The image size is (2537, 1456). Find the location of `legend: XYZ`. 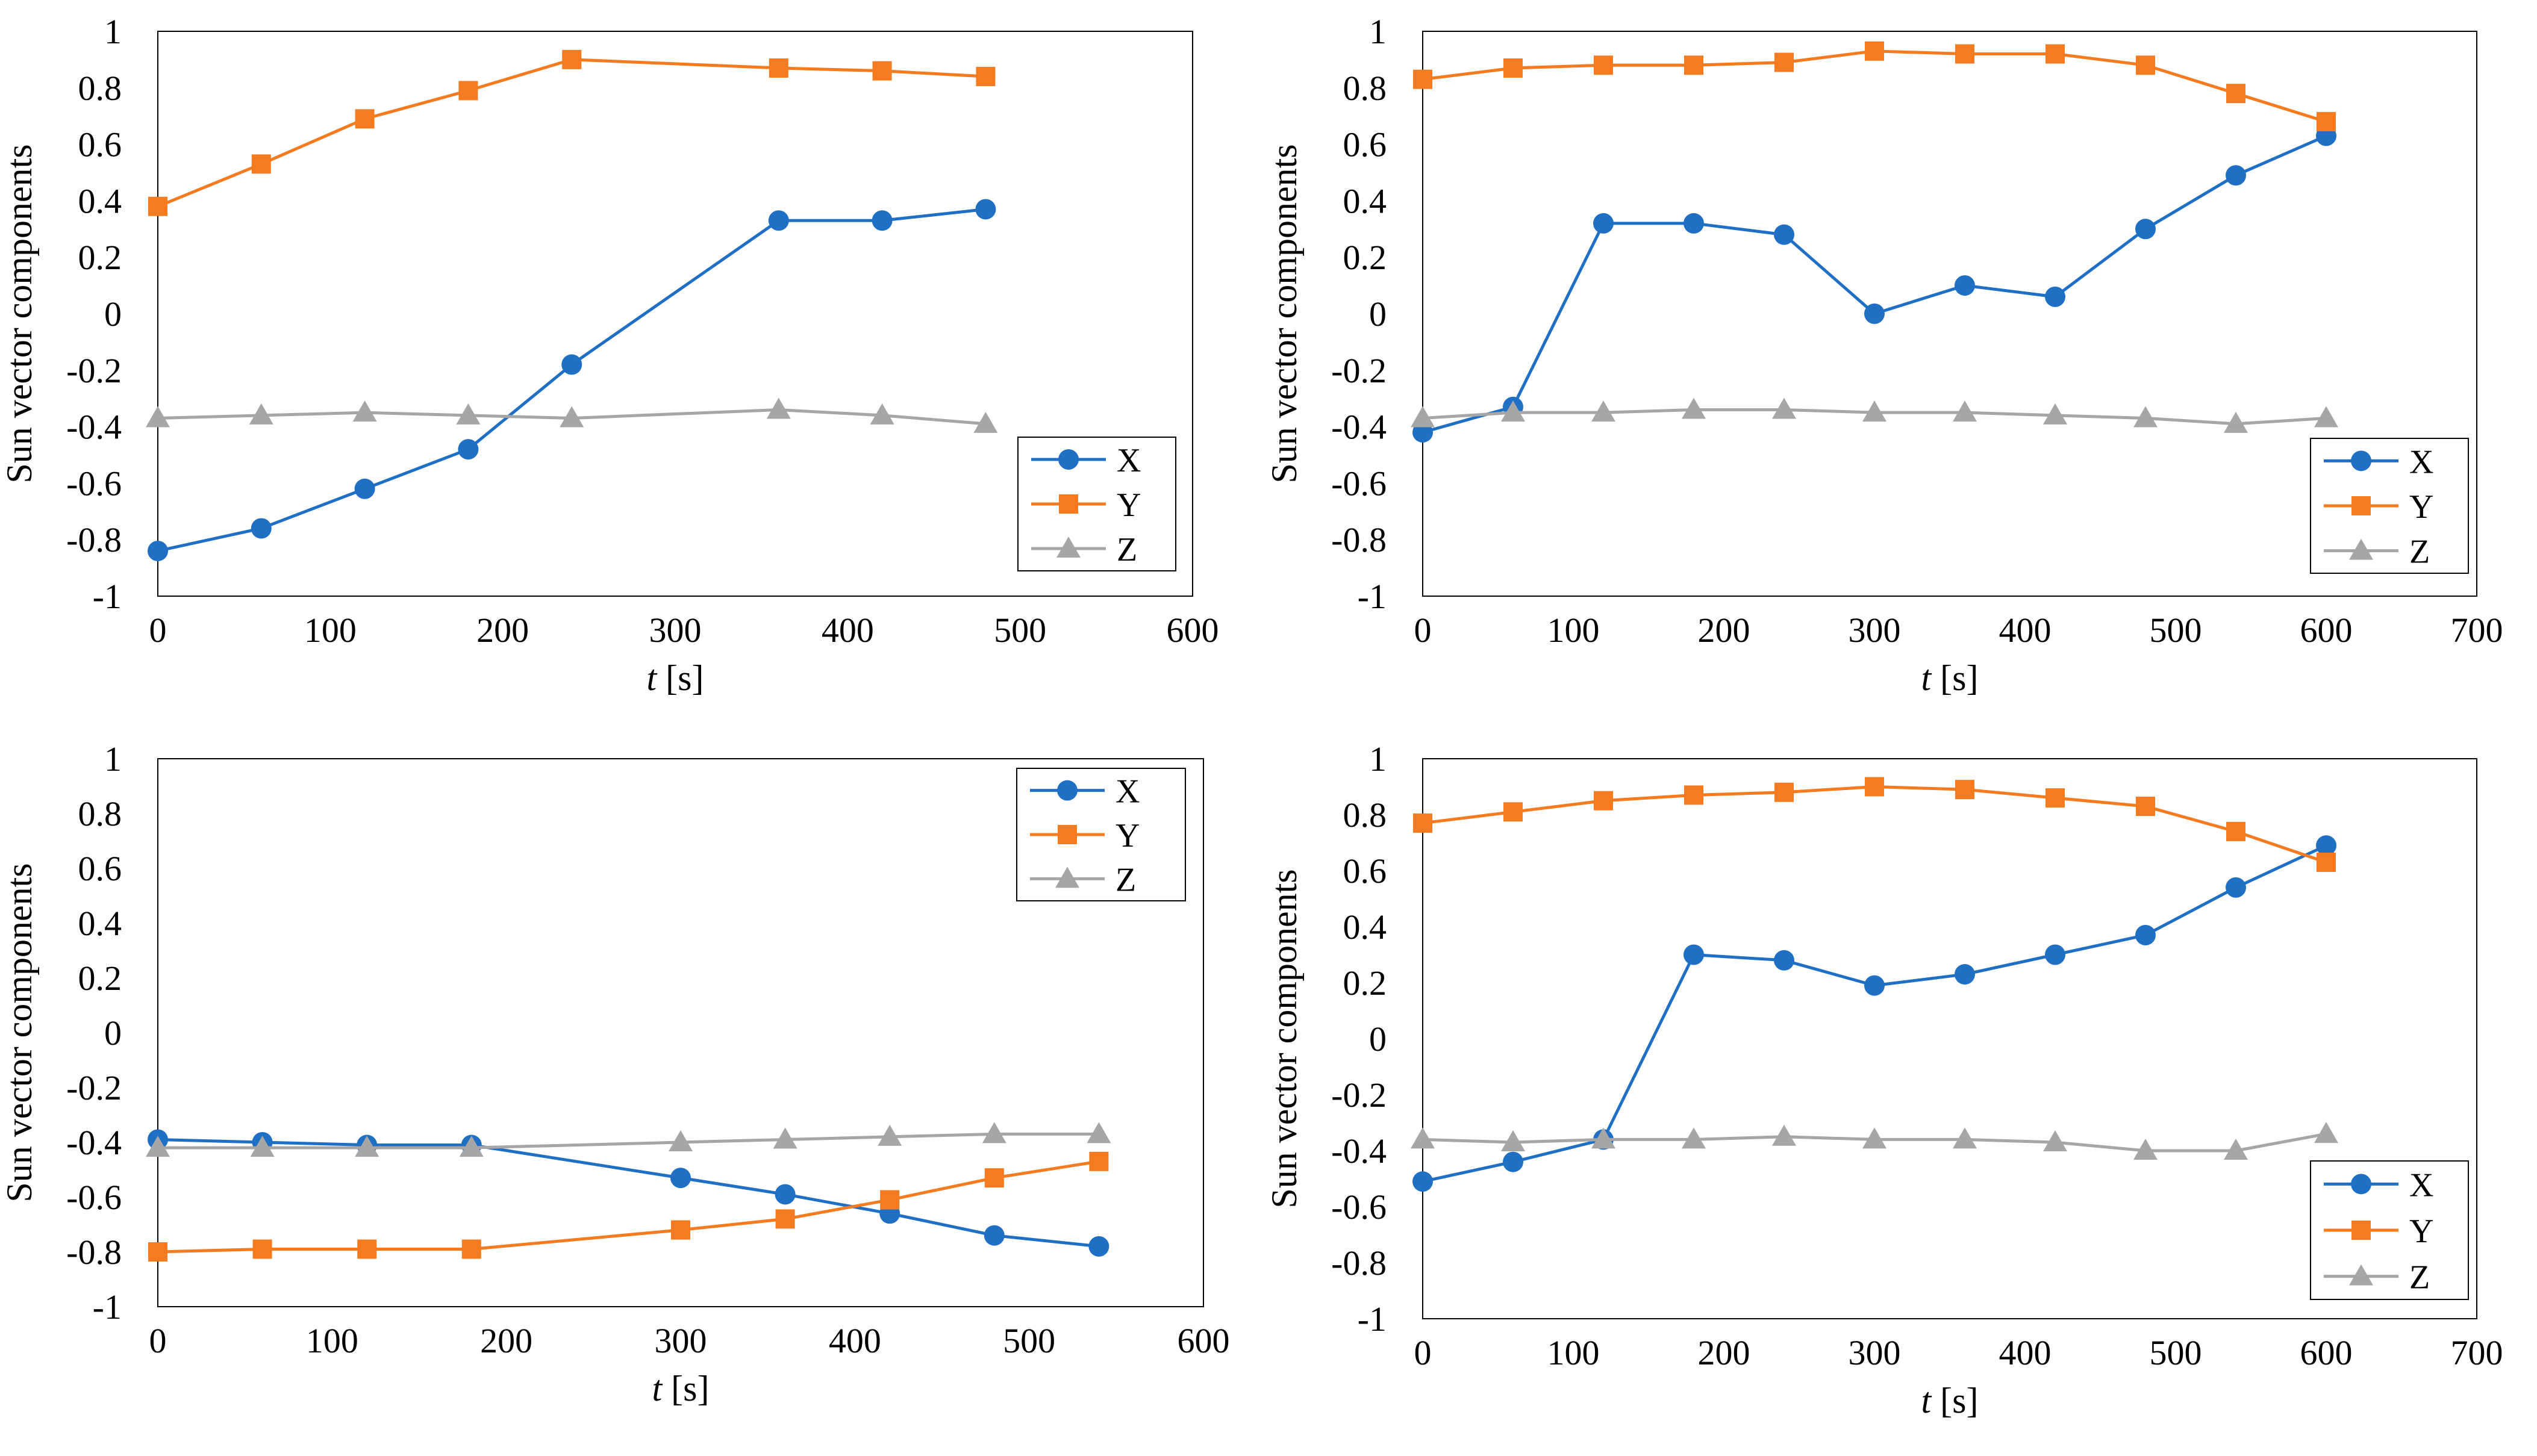

legend: XYZ is located at coordinates (2389, 506).